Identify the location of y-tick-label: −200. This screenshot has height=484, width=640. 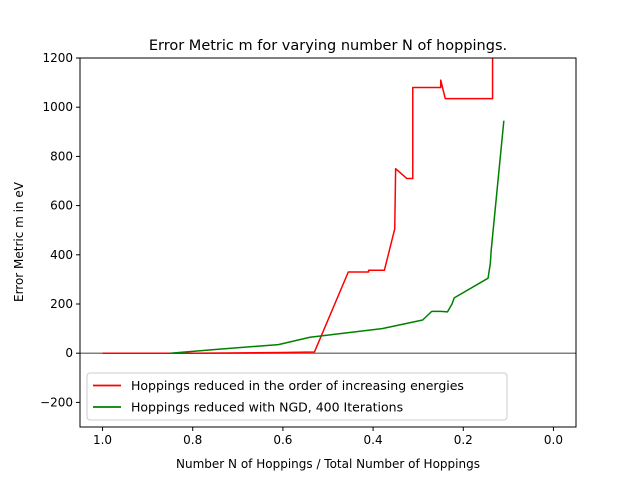
(56, 402).